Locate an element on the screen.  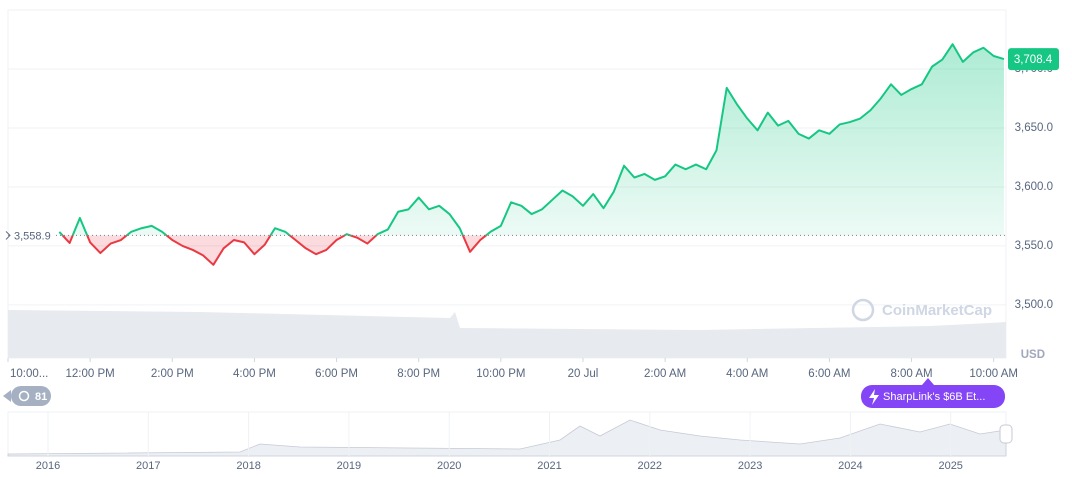
y-tick-label: 3,650.0 is located at coordinates (1034, 128).